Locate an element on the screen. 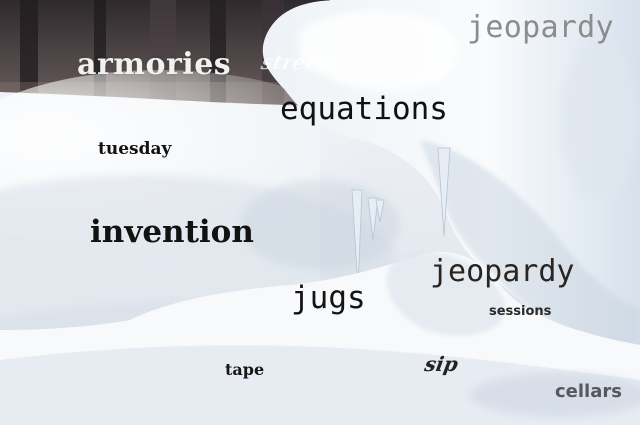 The image size is (640, 425). word-streets: streets is located at coordinates (300, 62).